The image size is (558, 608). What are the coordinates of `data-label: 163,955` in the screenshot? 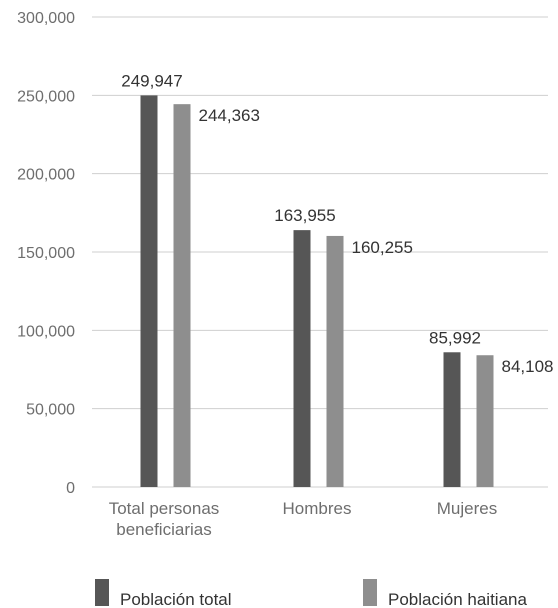 It's located at (304, 215).